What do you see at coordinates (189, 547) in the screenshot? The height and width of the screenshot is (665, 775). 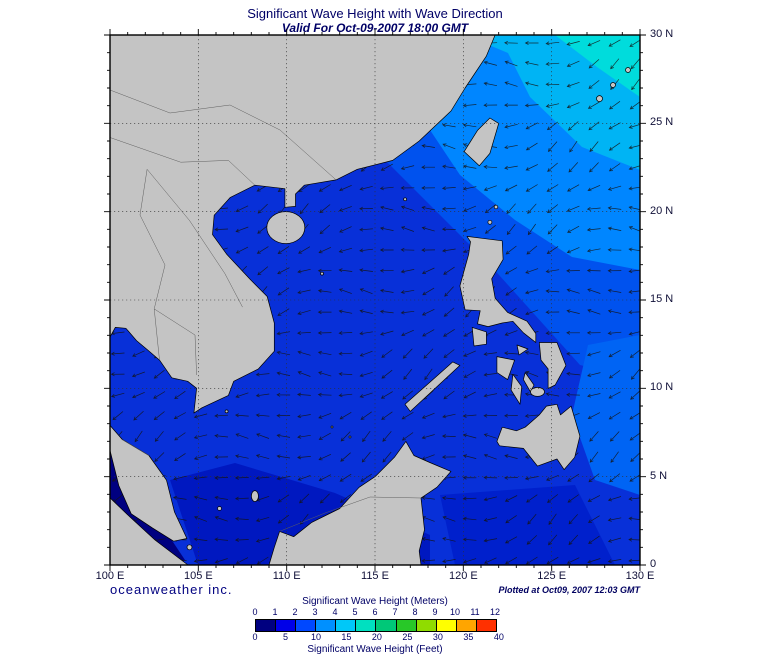 I see `island-batam` at bounding box center [189, 547].